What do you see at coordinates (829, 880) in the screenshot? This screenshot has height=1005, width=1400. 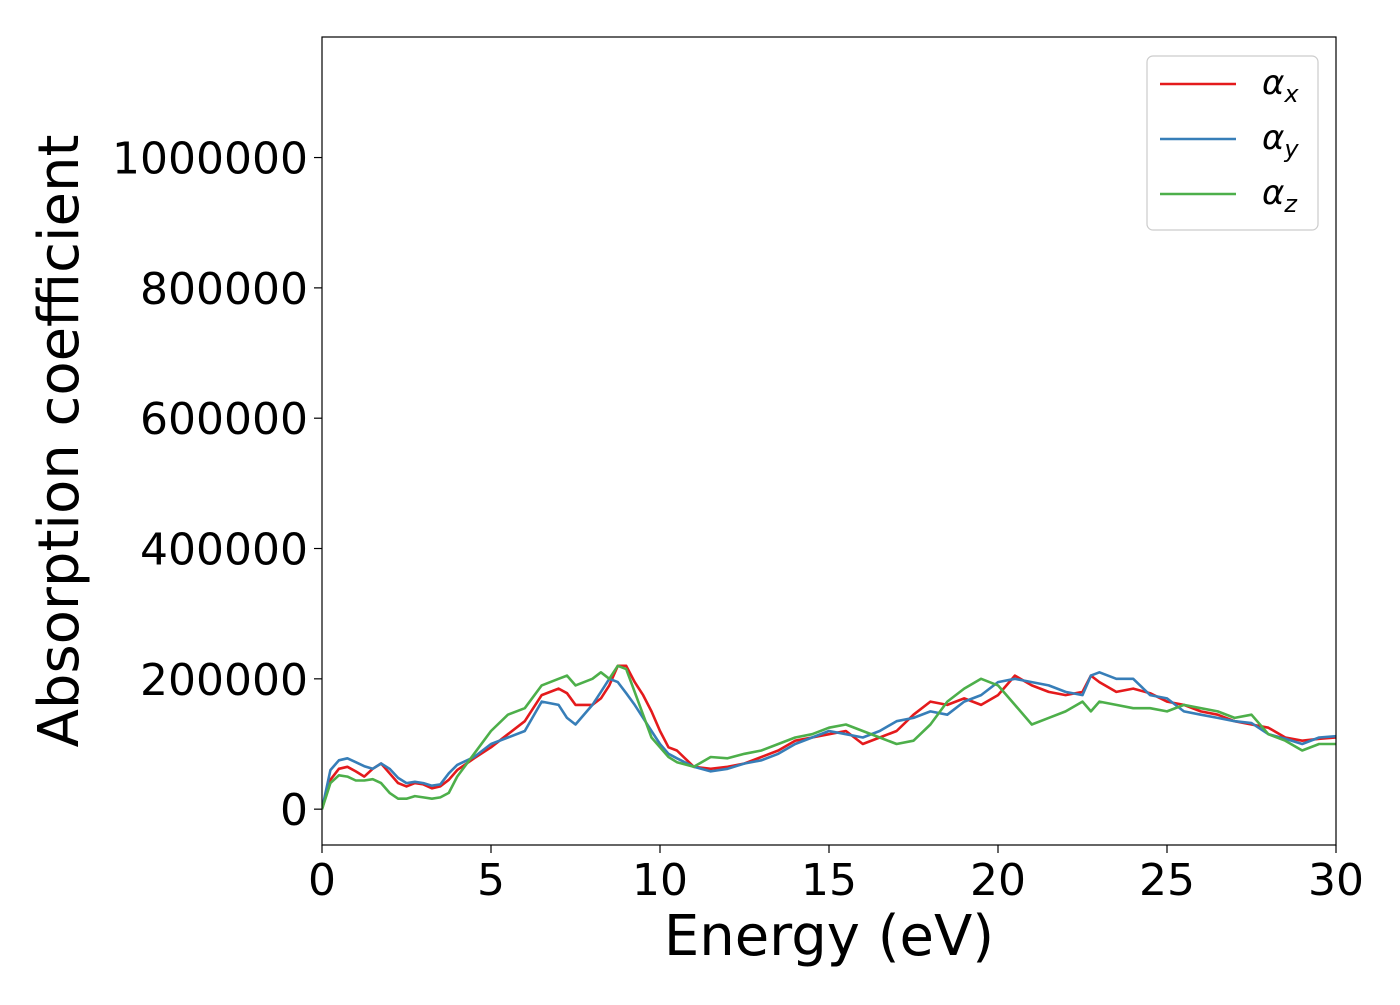 I see `x-tick-label: 15` at bounding box center [829, 880].